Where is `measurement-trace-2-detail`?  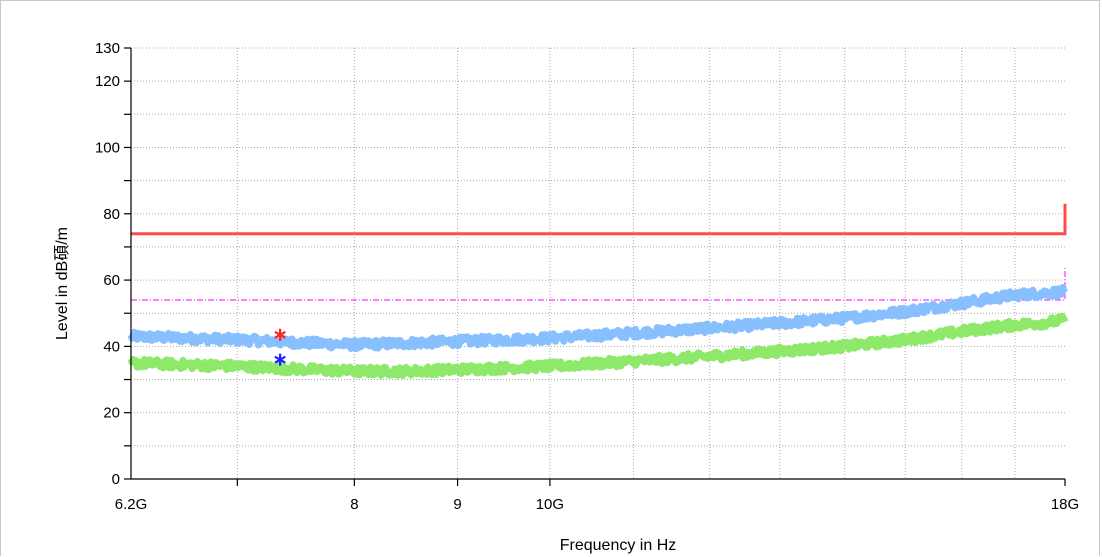 measurement-trace-2-detail is located at coordinates (598, 318).